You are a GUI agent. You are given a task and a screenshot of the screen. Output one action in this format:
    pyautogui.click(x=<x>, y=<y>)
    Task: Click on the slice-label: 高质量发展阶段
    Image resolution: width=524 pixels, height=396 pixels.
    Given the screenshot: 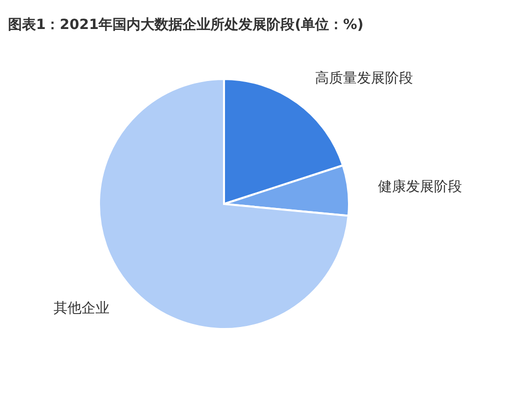 What is the action you would take?
    pyautogui.click(x=364, y=78)
    